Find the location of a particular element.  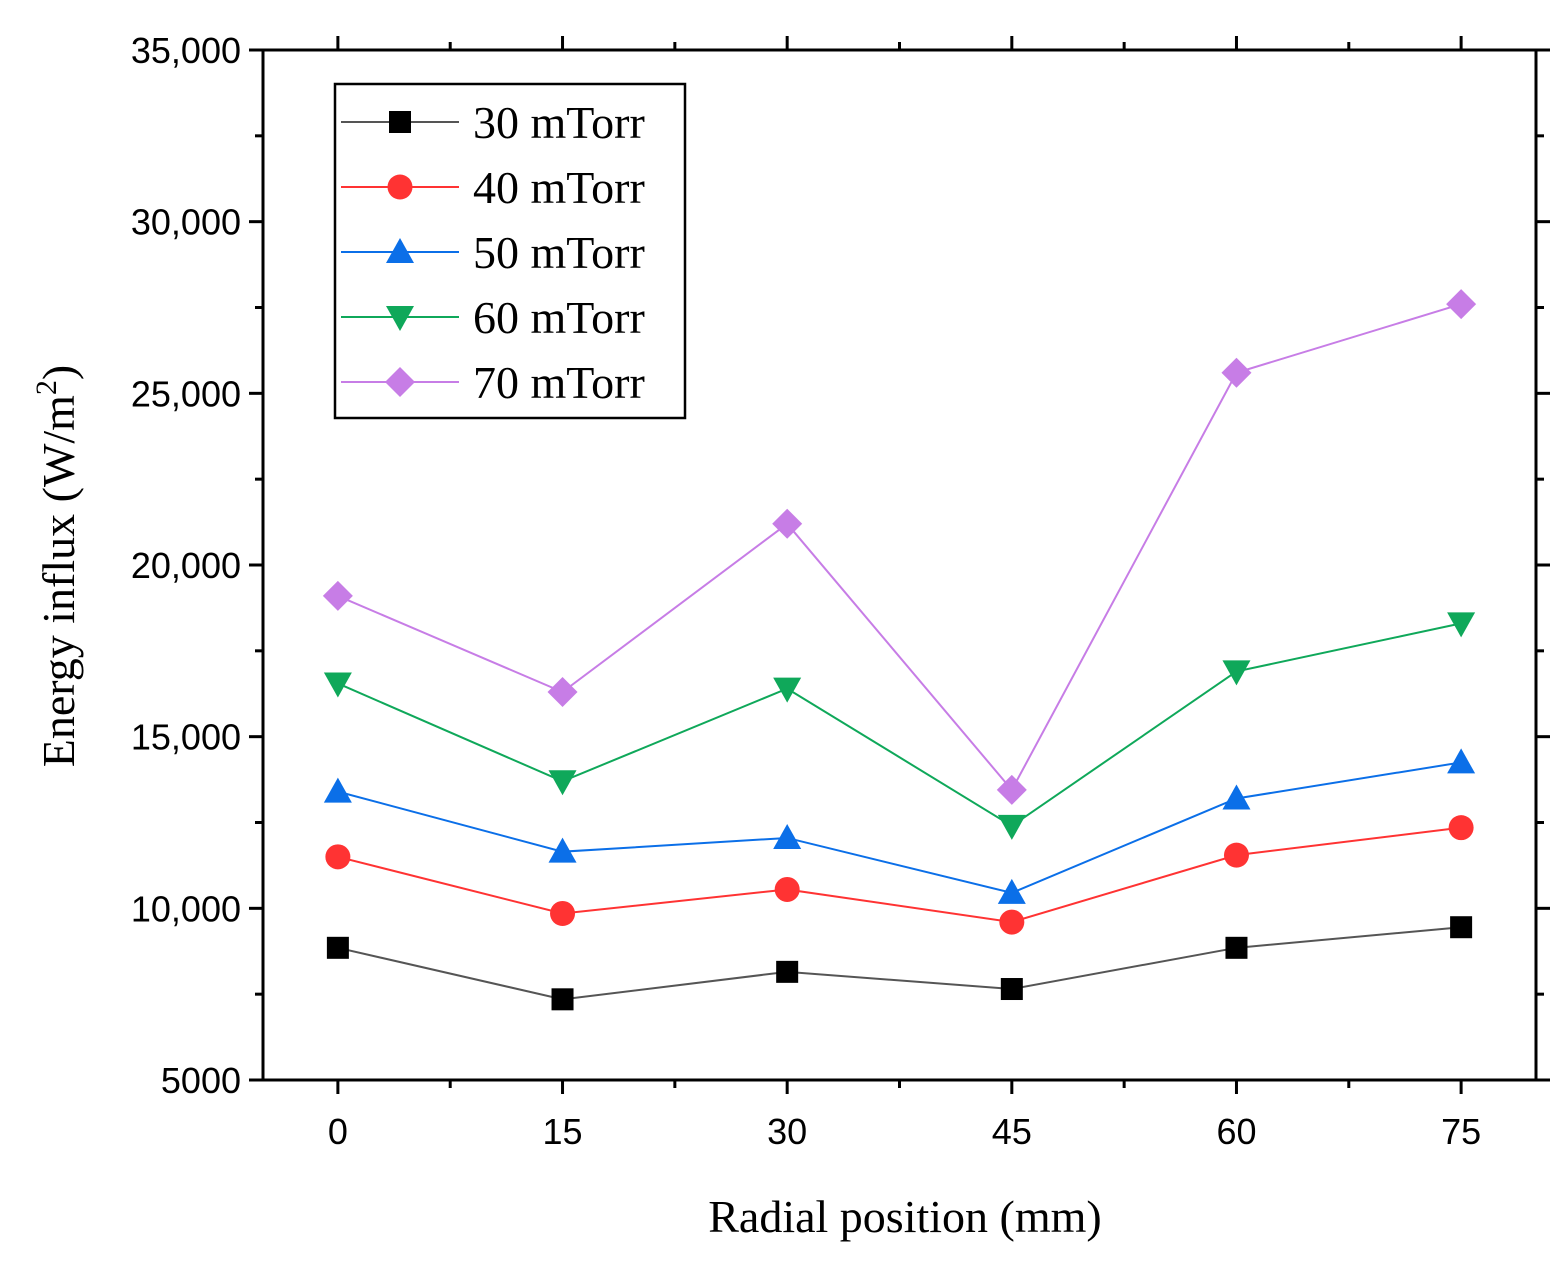

legend-label: 40 mTorr is located at coordinates (559, 187).